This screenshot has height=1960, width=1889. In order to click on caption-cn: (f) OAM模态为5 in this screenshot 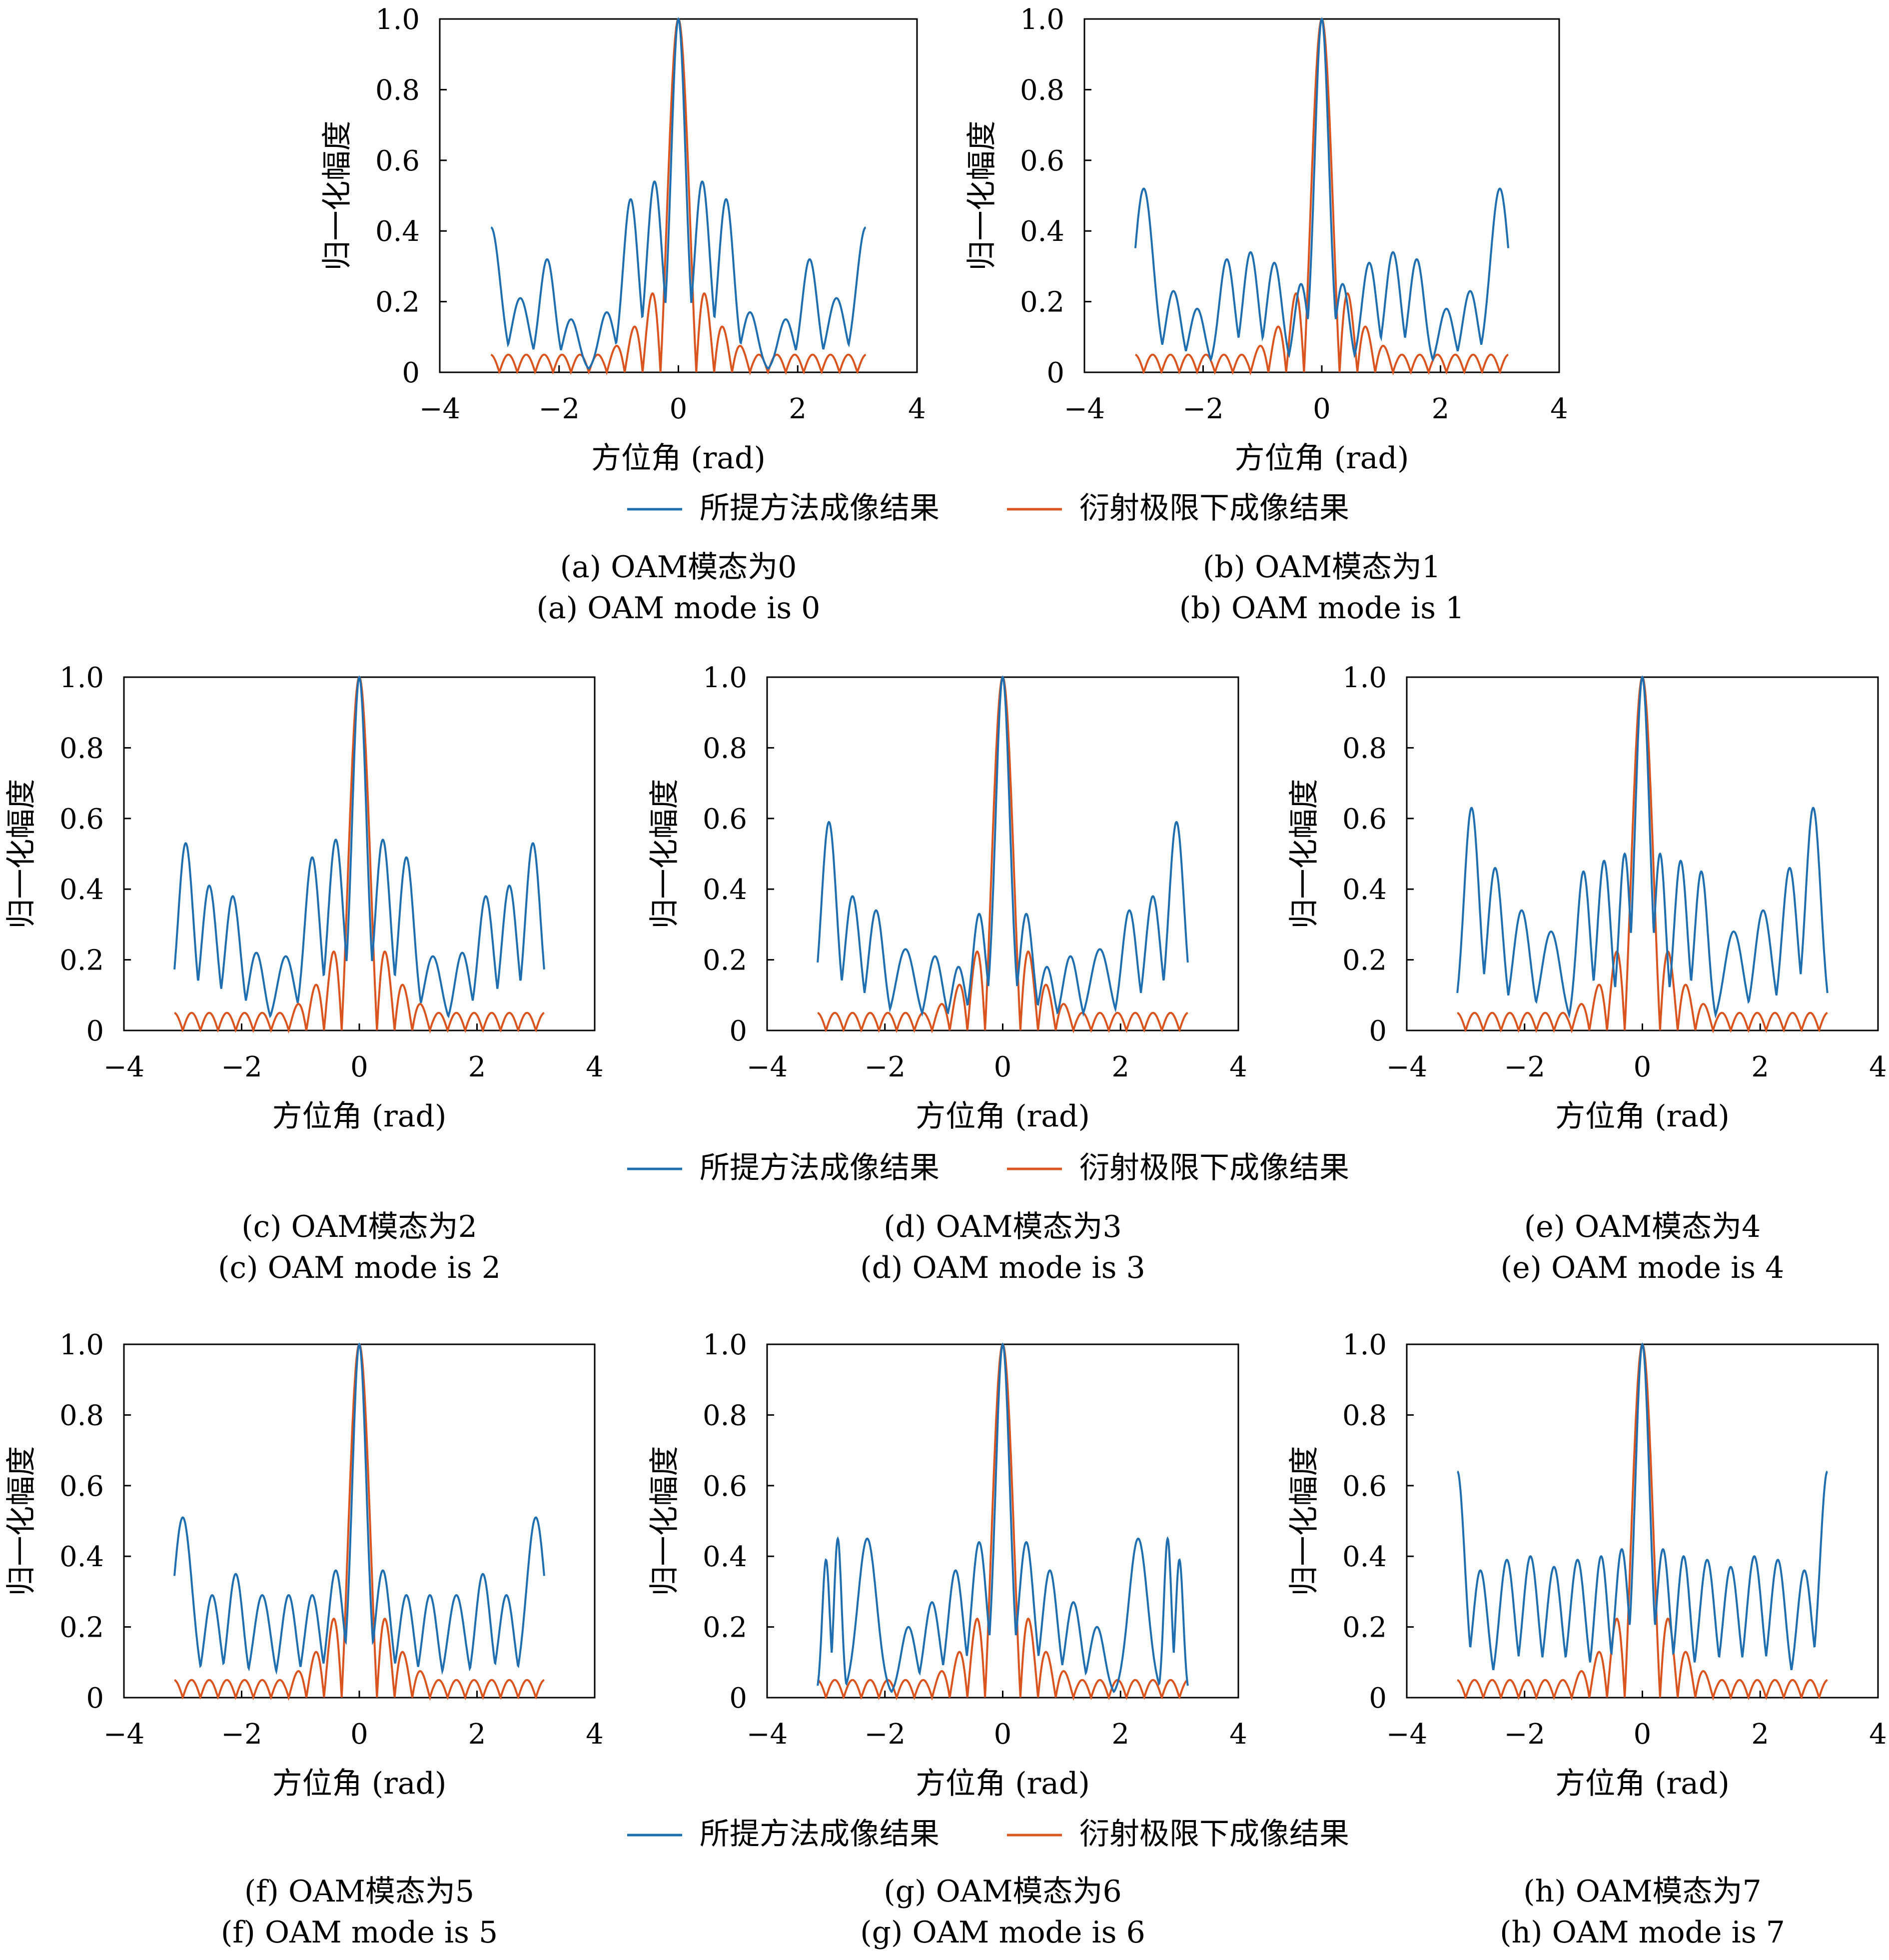, I will do `click(359, 1892)`.